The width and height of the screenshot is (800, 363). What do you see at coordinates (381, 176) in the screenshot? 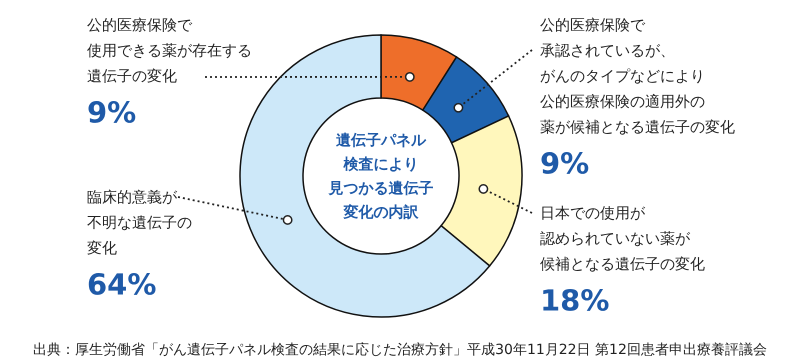
I see `text: 遺伝子パネル検査により見つかる遺伝子変化の内訳` at bounding box center [381, 176].